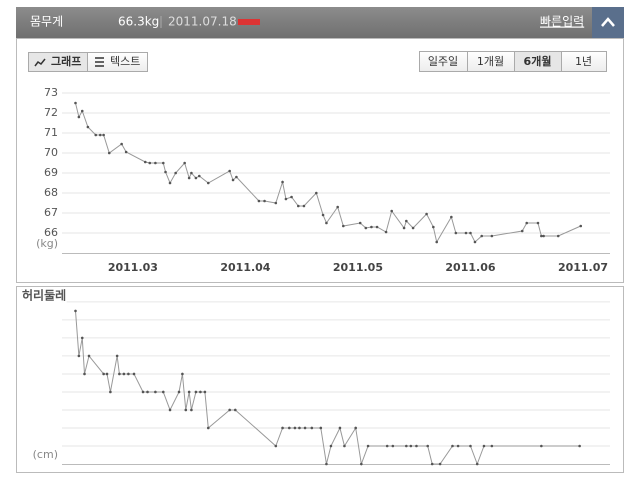 This screenshot has width=640, height=484. I want to click on y-tick-label: 71, so click(51, 132).